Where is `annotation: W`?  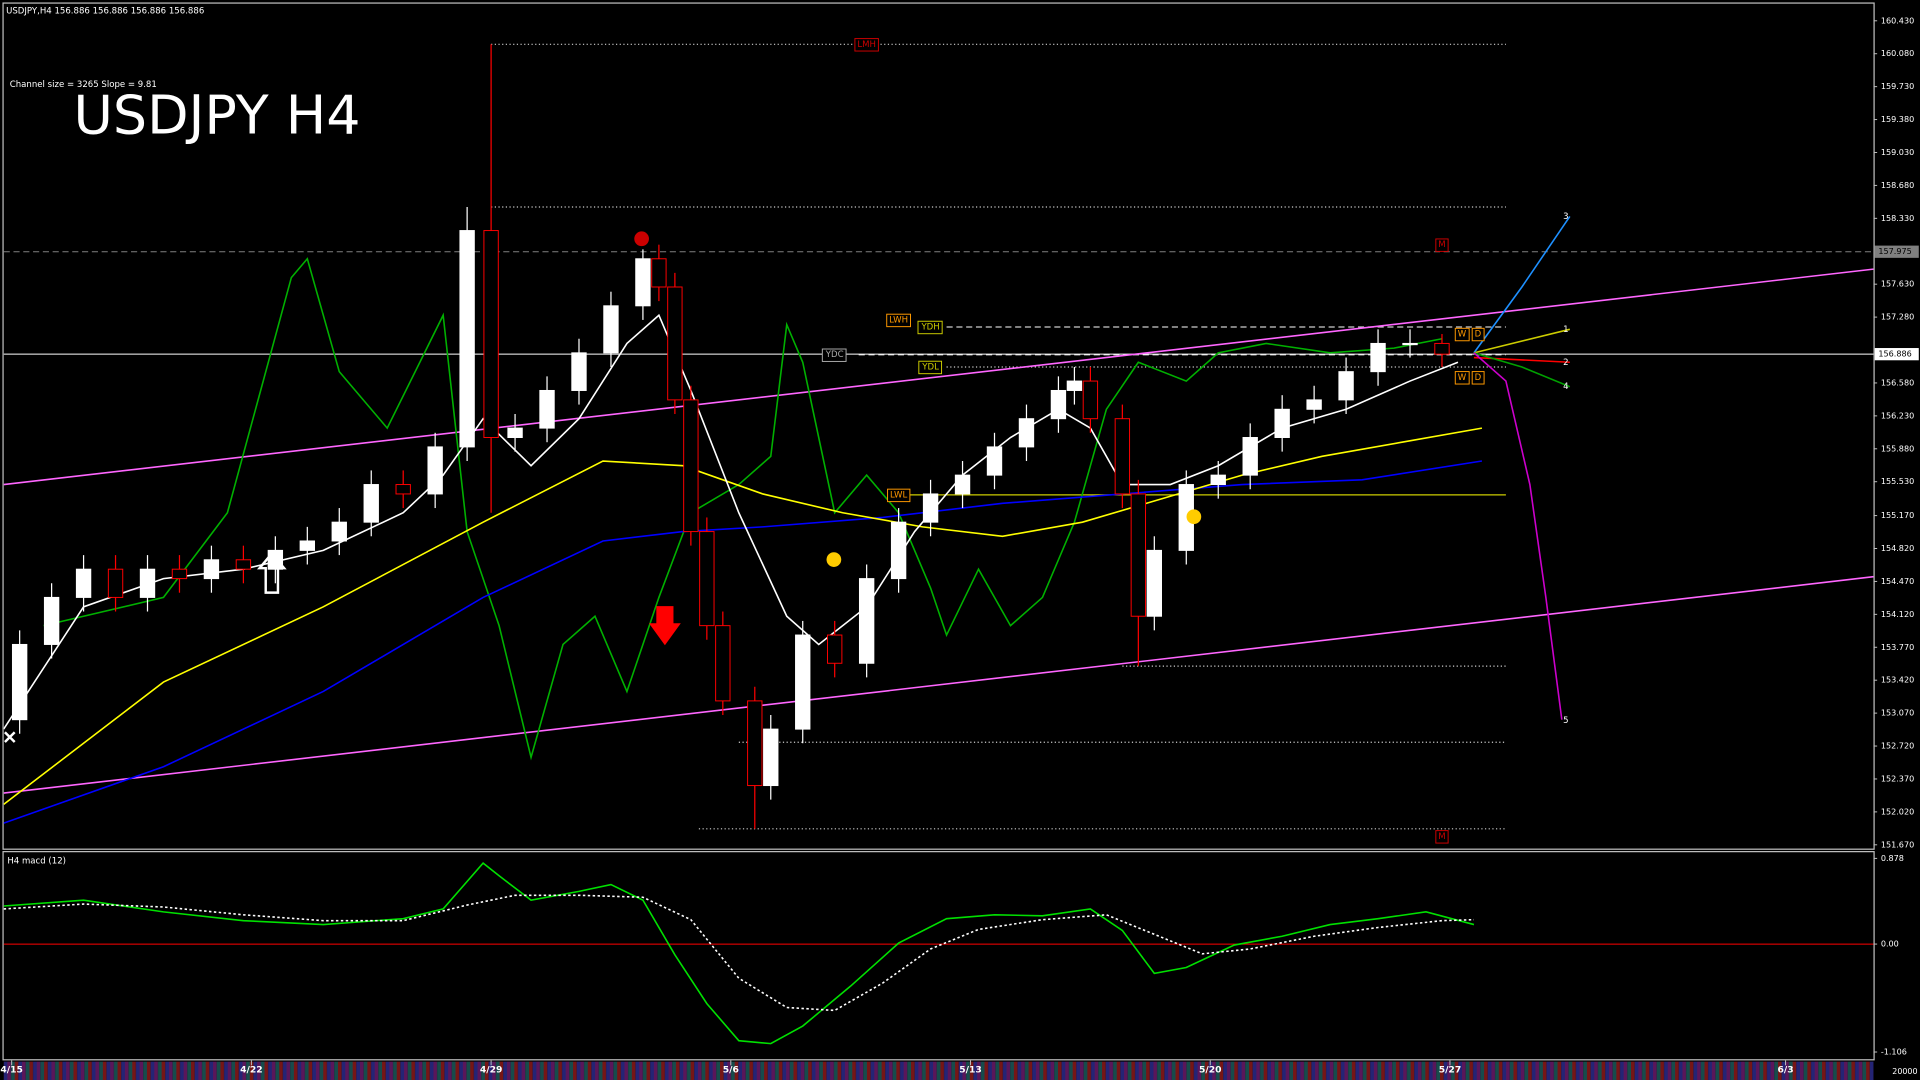 annotation: W is located at coordinates (1462, 335).